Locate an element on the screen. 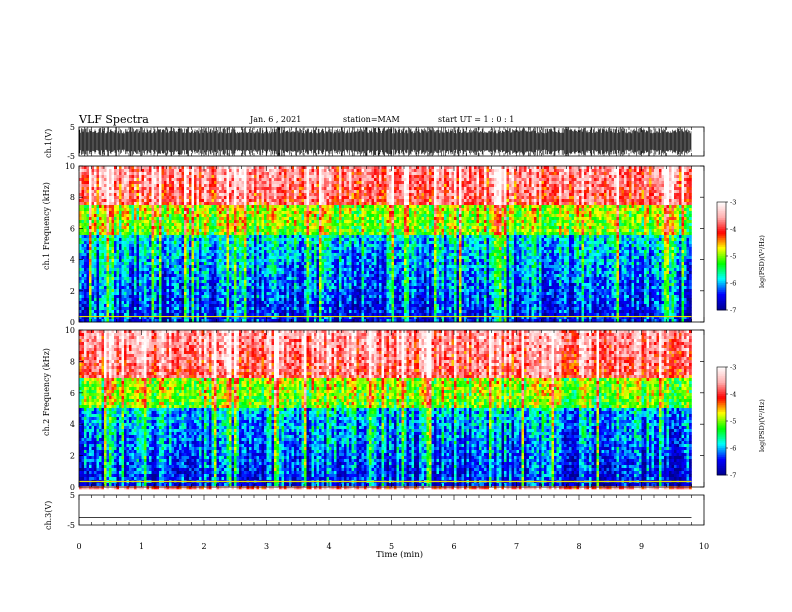  ch2-spec-ylabel: ch.2 Frequency (kHz) is located at coordinates (46, 392).